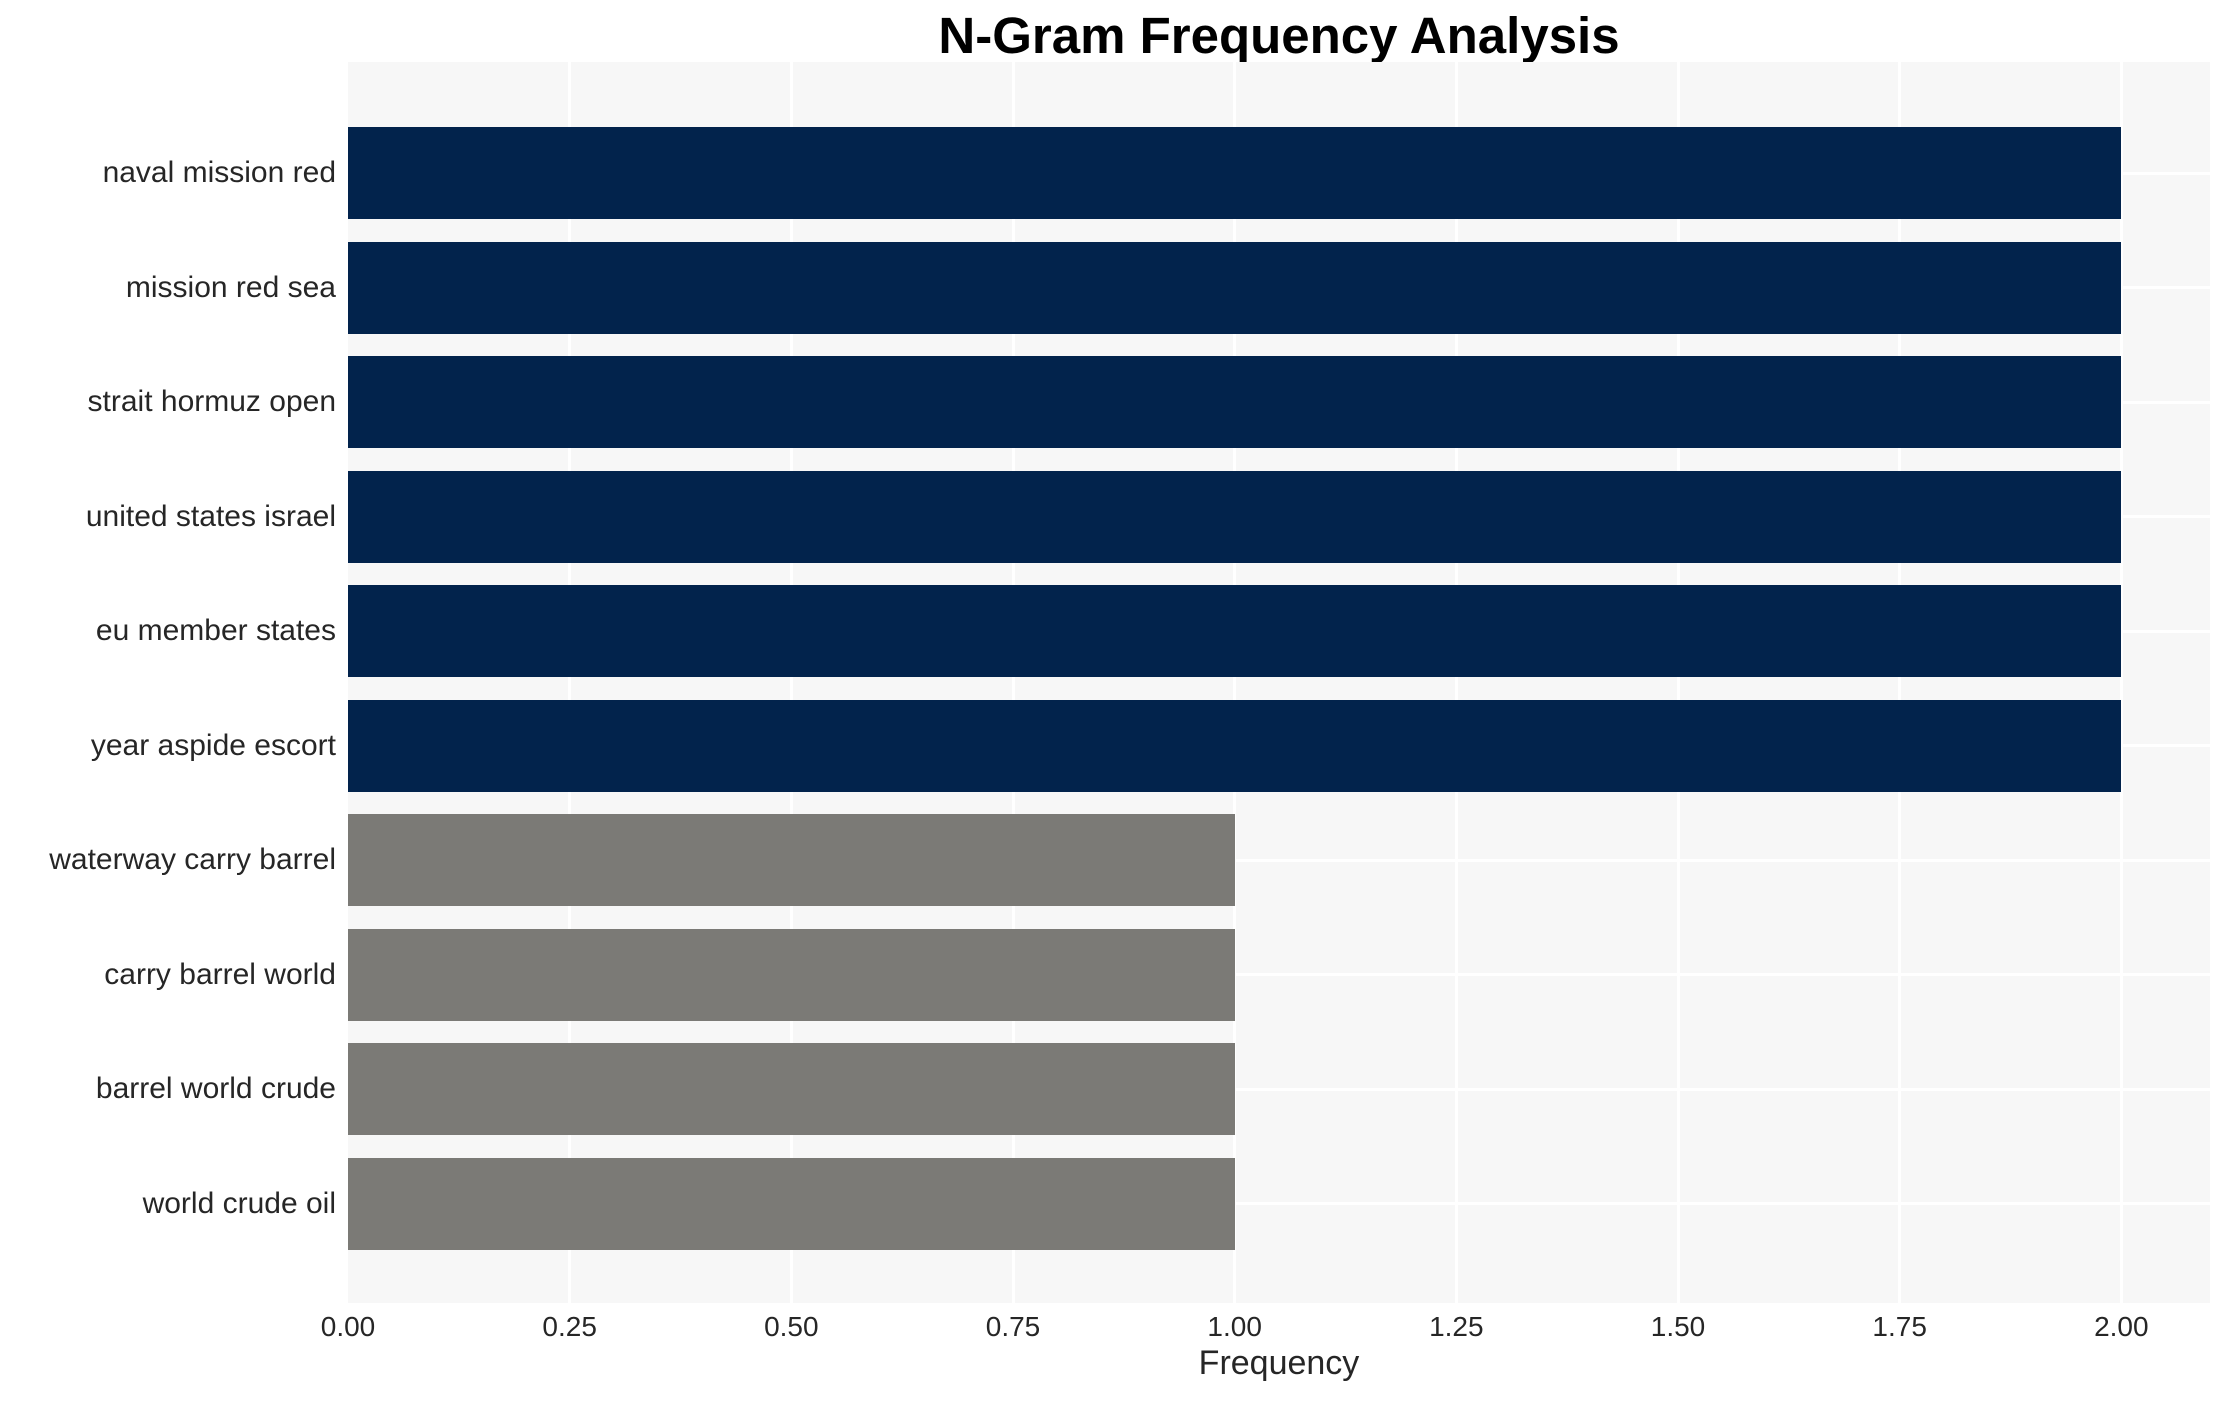 Image resolution: width=2228 pixels, height=1402 pixels. What do you see at coordinates (2121, 1326) in the screenshot?
I see `x-tick-label: 2.00` at bounding box center [2121, 1326].